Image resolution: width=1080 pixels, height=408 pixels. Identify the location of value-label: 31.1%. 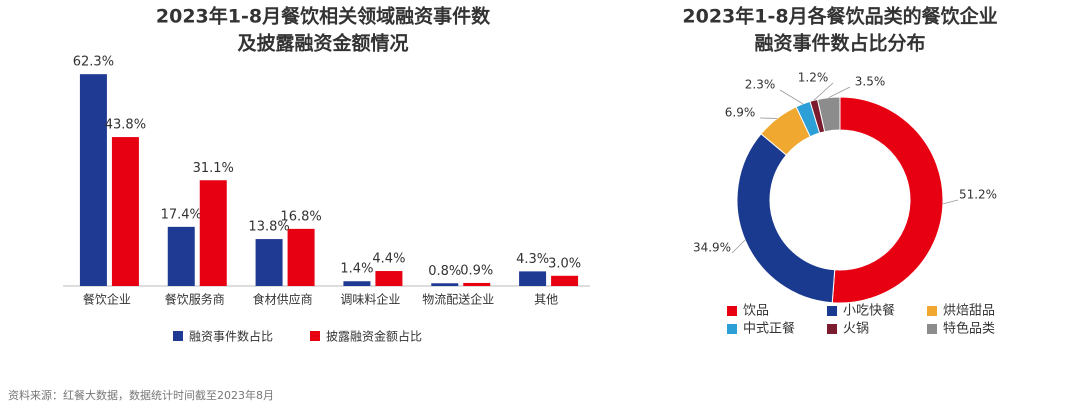
(213, 168).